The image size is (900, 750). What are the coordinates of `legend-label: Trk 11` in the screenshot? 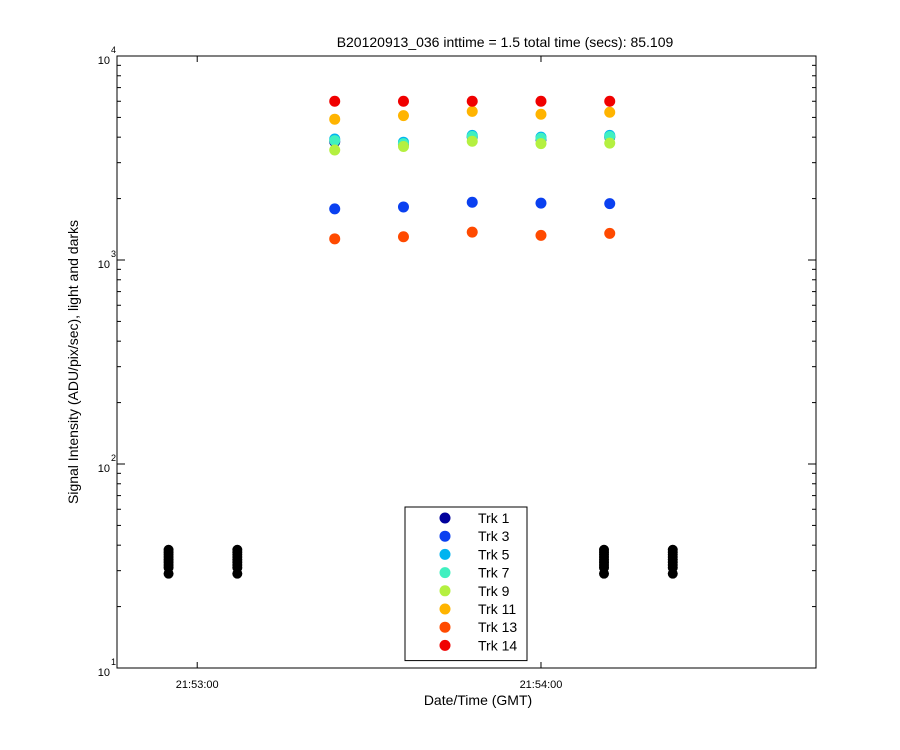 It's located at (497, 609).